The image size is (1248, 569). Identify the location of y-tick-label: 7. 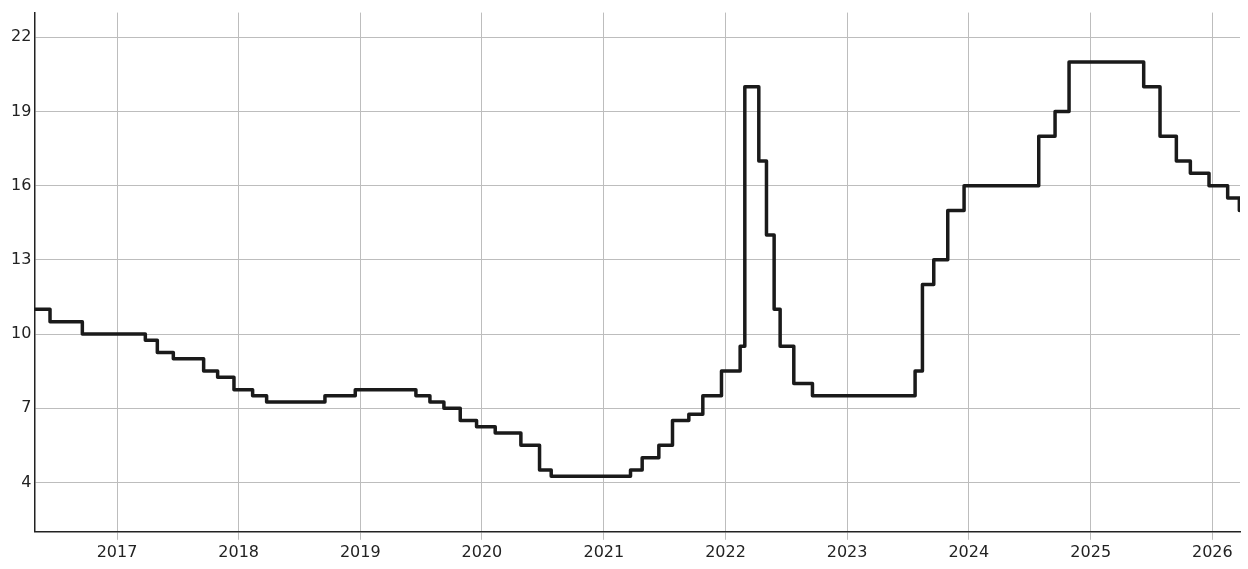
(26, 407).